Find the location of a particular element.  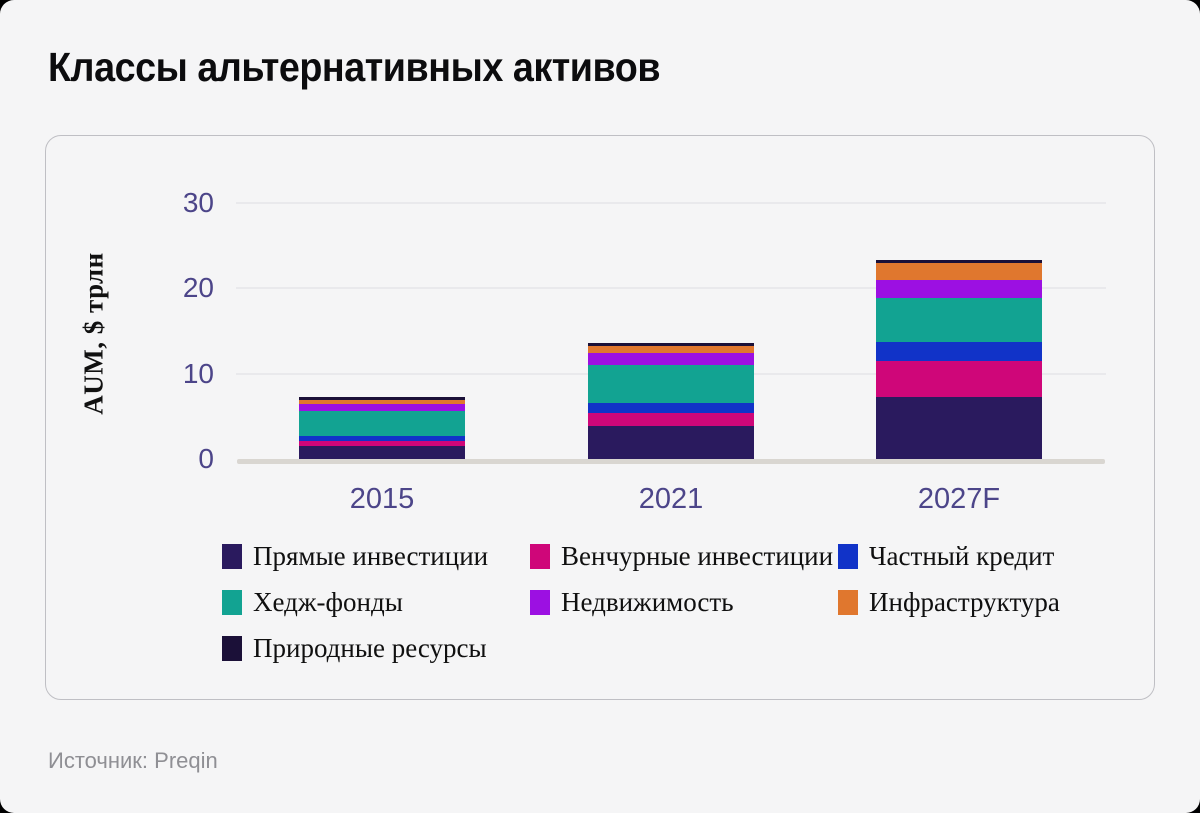

bar-segment-2021-Частный кредит is located at coordinates (671, 407).